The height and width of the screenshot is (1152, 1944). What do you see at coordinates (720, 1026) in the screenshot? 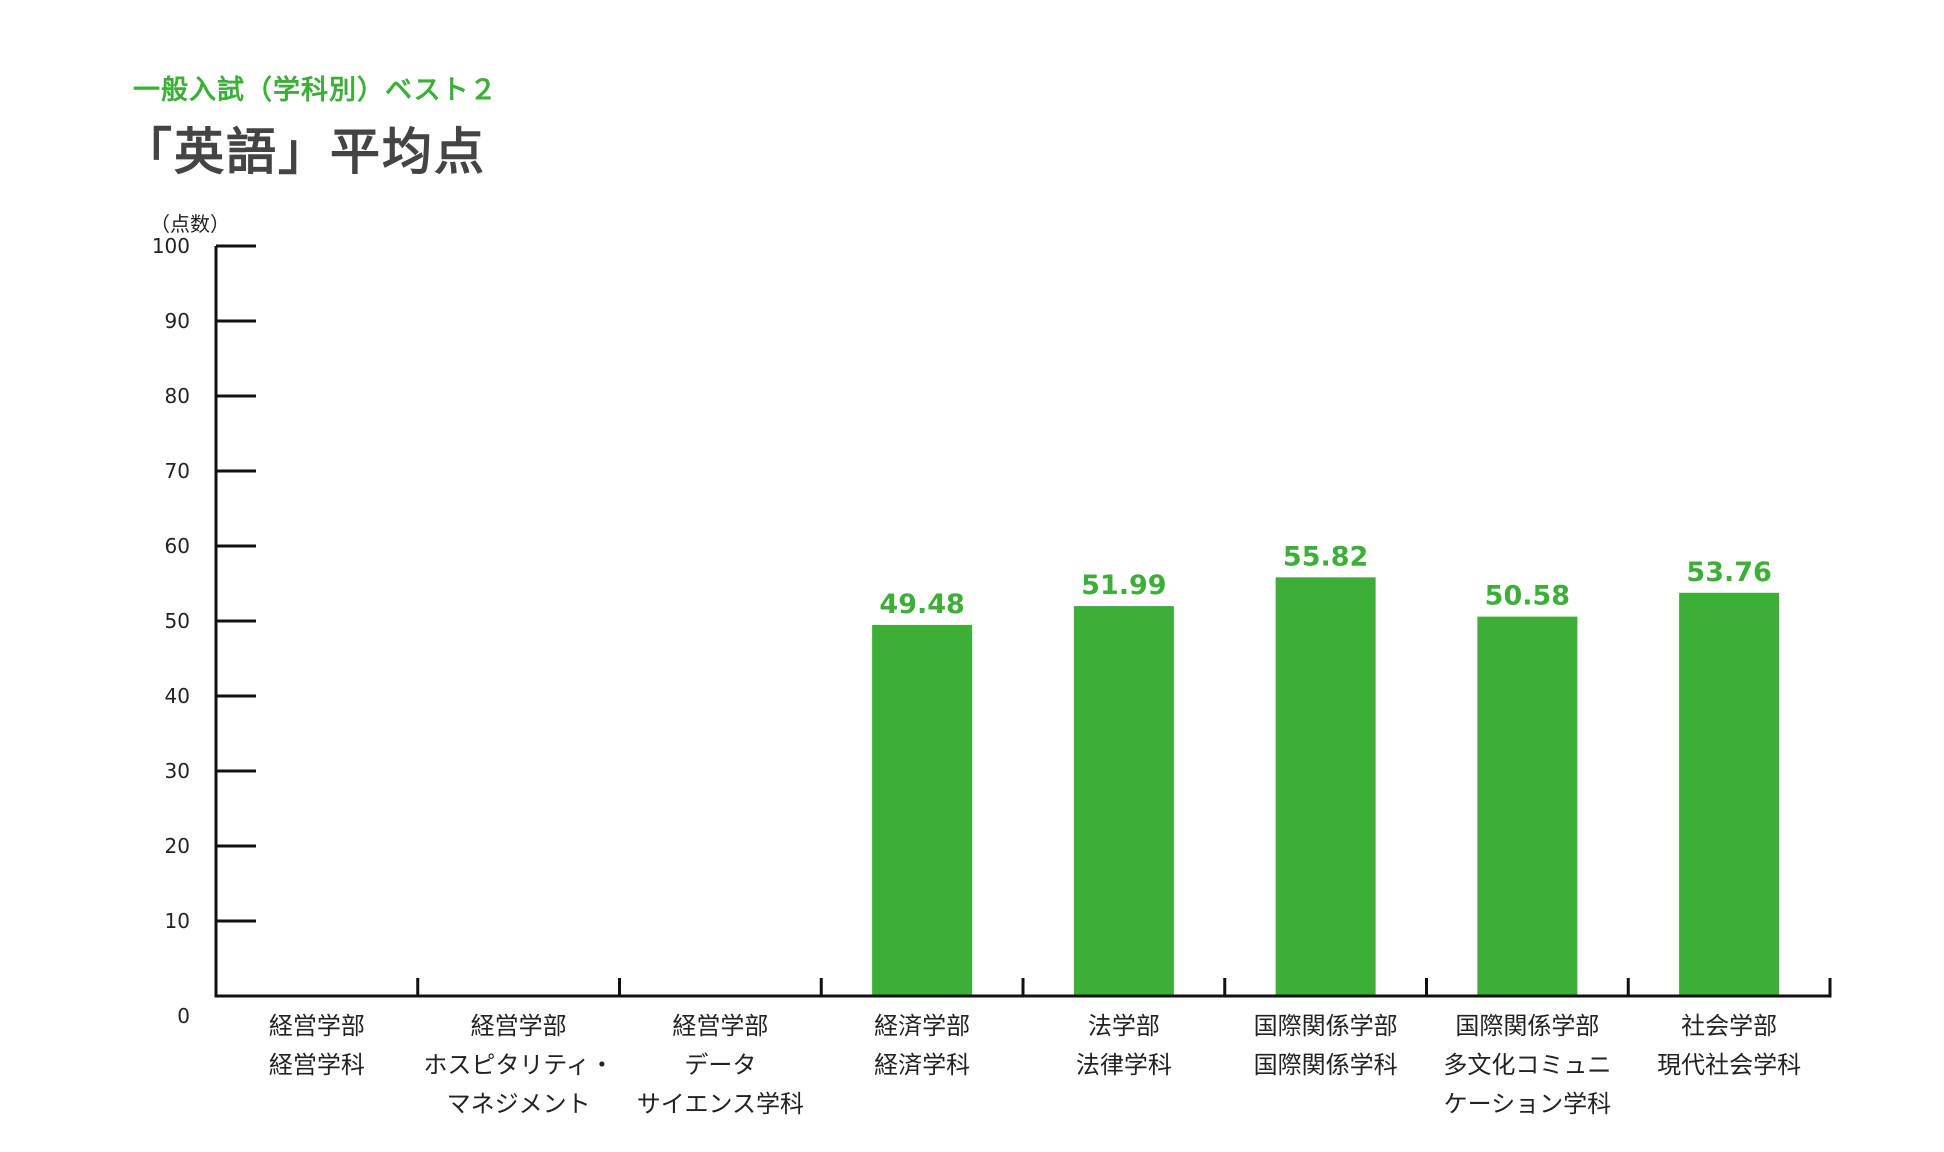
I see `category-label-2-0: 経営学部` at bounding box center [720, 1026].